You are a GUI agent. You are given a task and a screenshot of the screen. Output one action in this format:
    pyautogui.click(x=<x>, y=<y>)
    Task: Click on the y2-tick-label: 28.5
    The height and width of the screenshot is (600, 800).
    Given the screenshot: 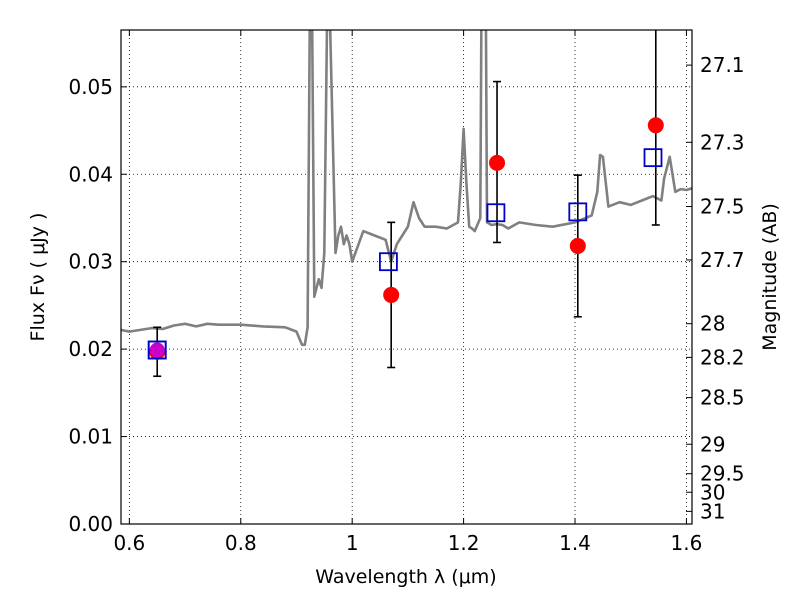 What is the action you would take?
    pyautogui.click(x=722, y=398)
    